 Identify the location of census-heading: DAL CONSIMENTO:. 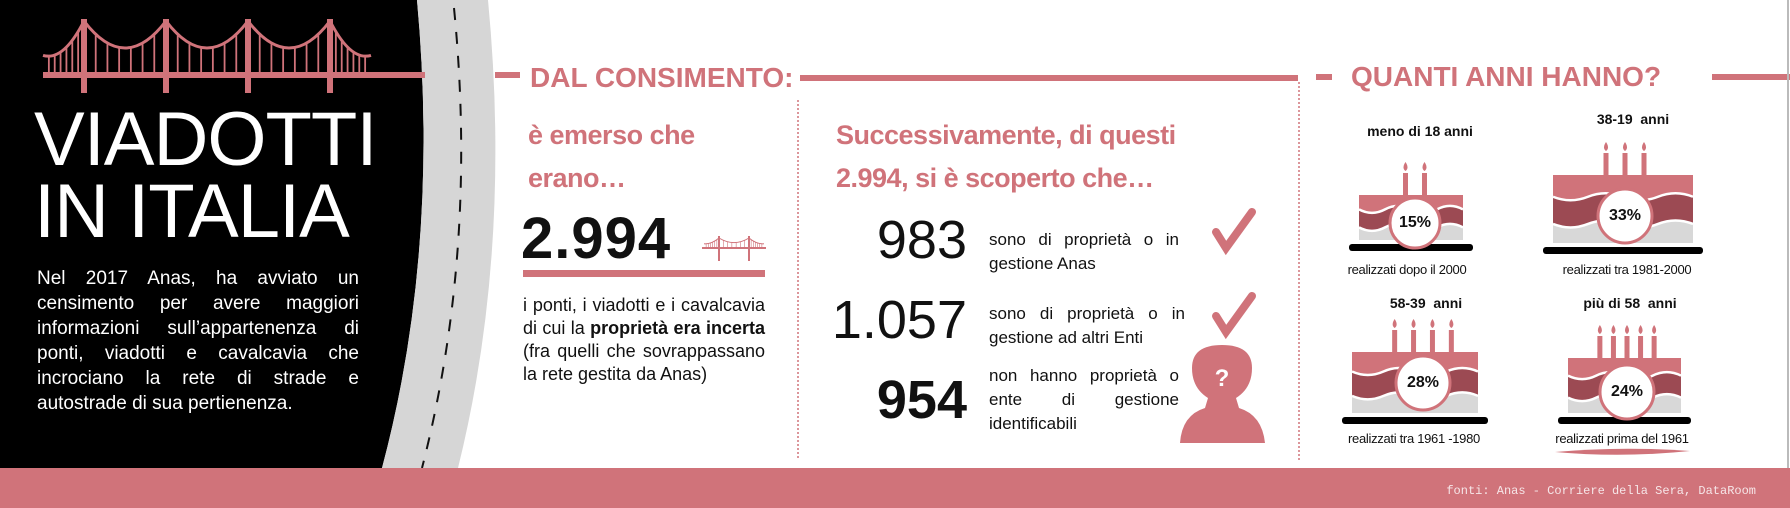
(664, 78).